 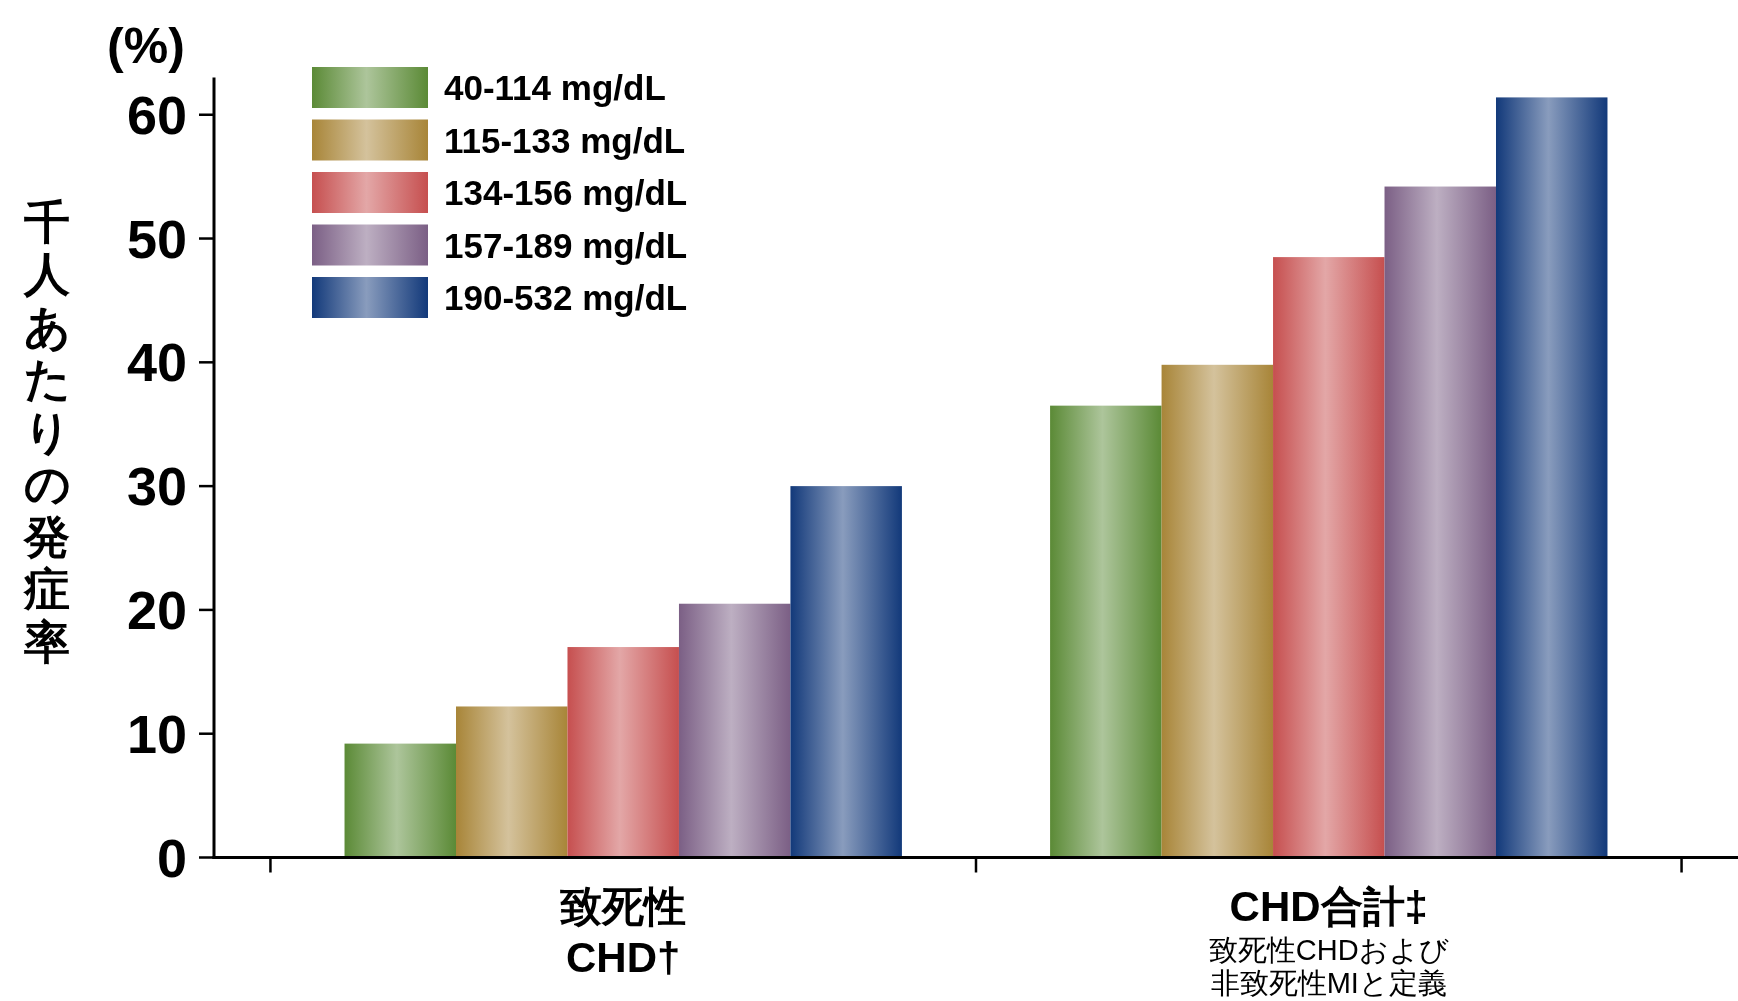 I want to click on y-tick-label: 0, so click(x=171, y=857).